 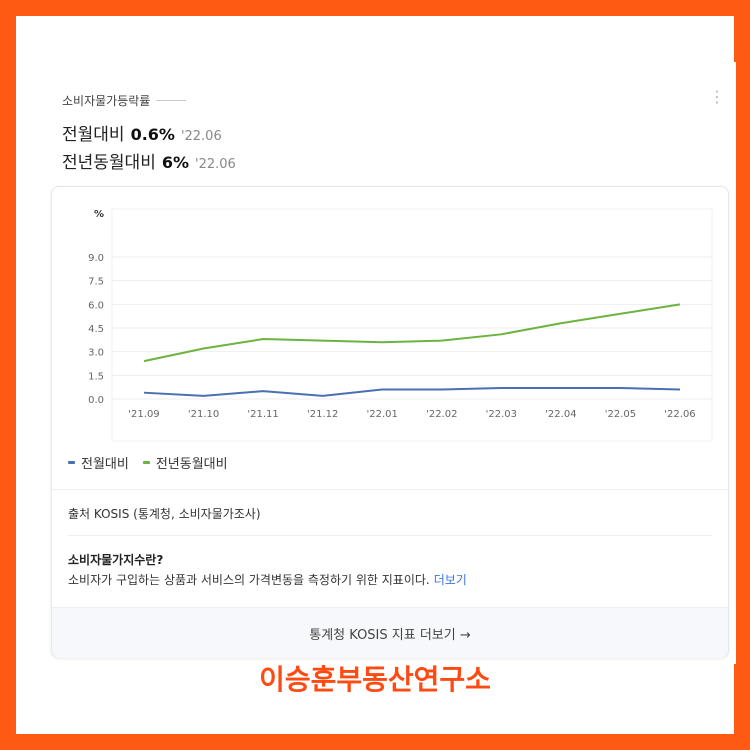 I want to click on yoy-stat: 전년동월대비 6% '22.06, so click(x=149, y=160).